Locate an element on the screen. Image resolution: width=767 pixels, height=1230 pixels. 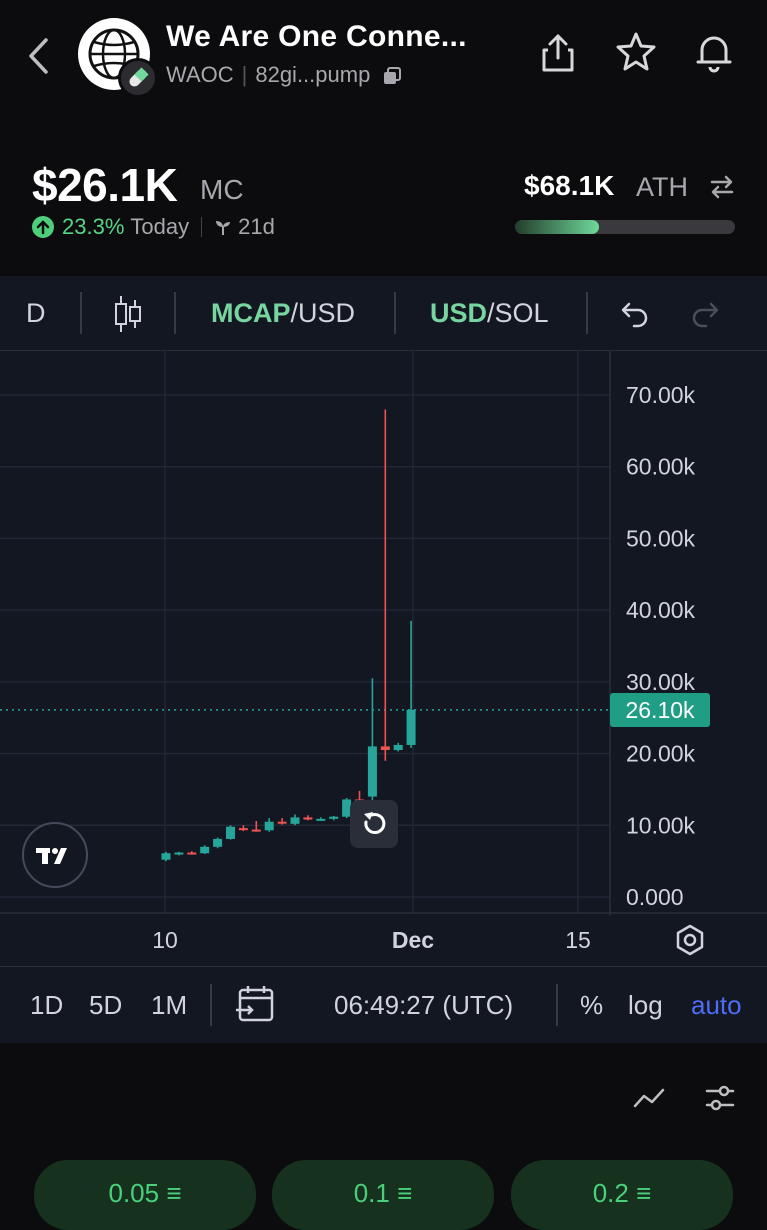
buy-amount-button: 0.1 ≡ is located at coordinates (383, 1195).